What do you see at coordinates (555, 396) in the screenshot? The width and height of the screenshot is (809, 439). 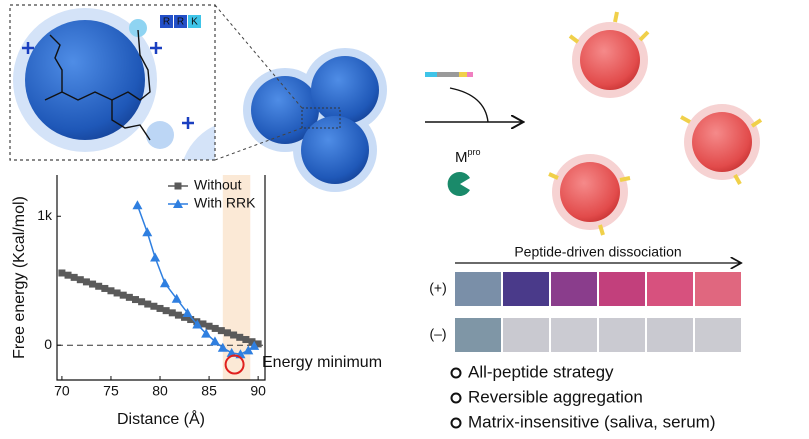 I see `feature: Reversible aggregation` at bounding box center [555, 396].